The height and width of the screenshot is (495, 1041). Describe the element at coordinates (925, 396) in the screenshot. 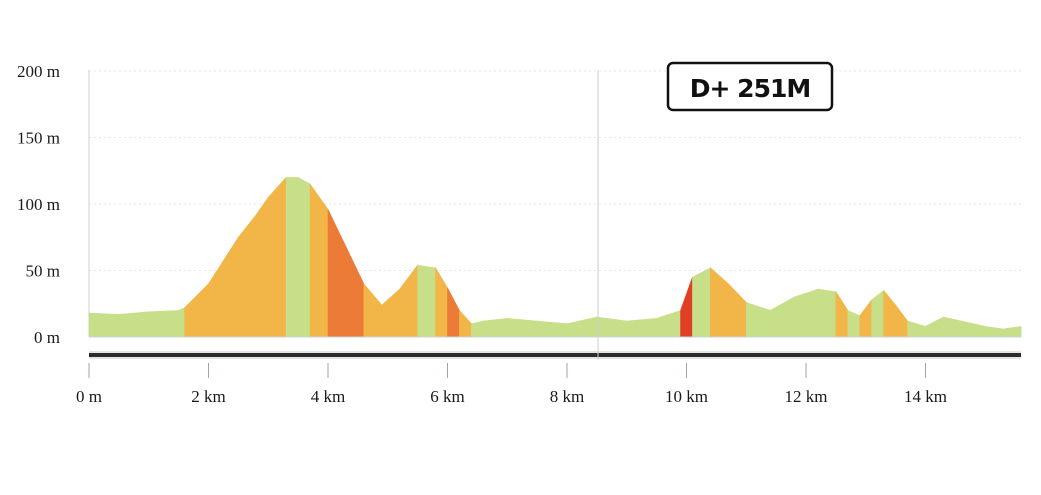

I see `x-tick-label: 14 km` at that location.